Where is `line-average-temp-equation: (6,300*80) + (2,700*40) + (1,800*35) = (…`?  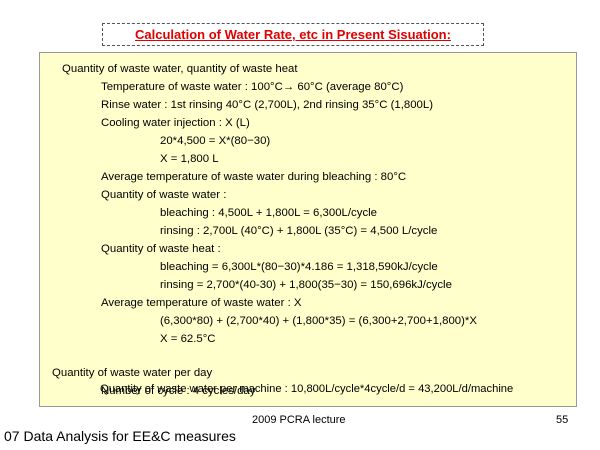 line-average-temp-equation: (6,300*80) + (2,700*40) + (1,800*35) = (… is located at coordinates (318, 321).